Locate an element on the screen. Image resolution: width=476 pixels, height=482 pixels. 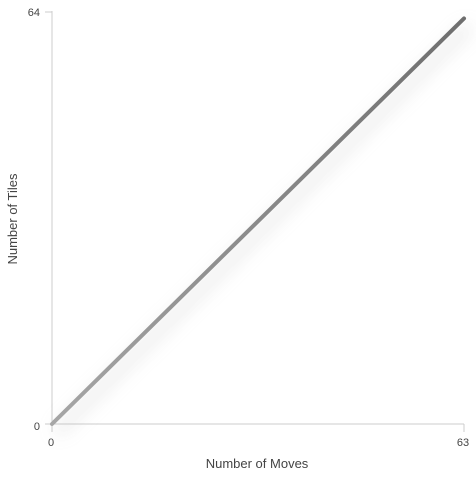
x-tick-label: 0 is located at coordinates (51, 443).